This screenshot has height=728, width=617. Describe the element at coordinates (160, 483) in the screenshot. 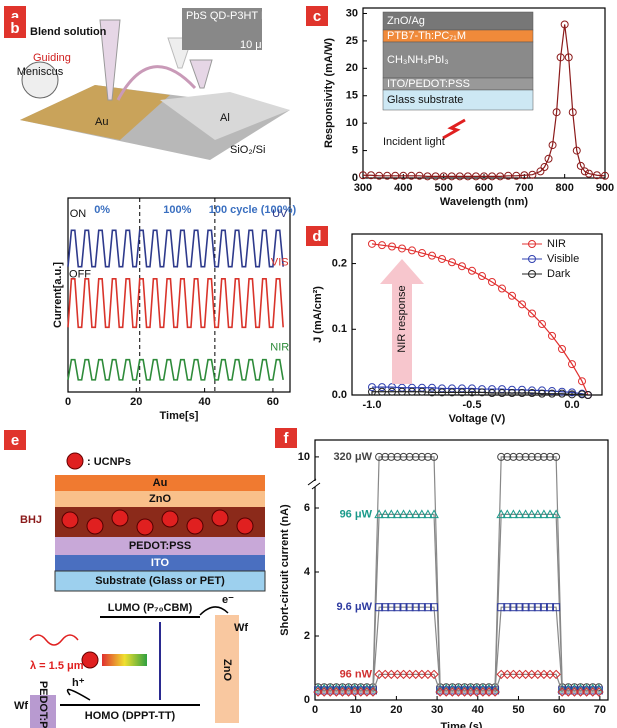

I see `text: Au` at that location.